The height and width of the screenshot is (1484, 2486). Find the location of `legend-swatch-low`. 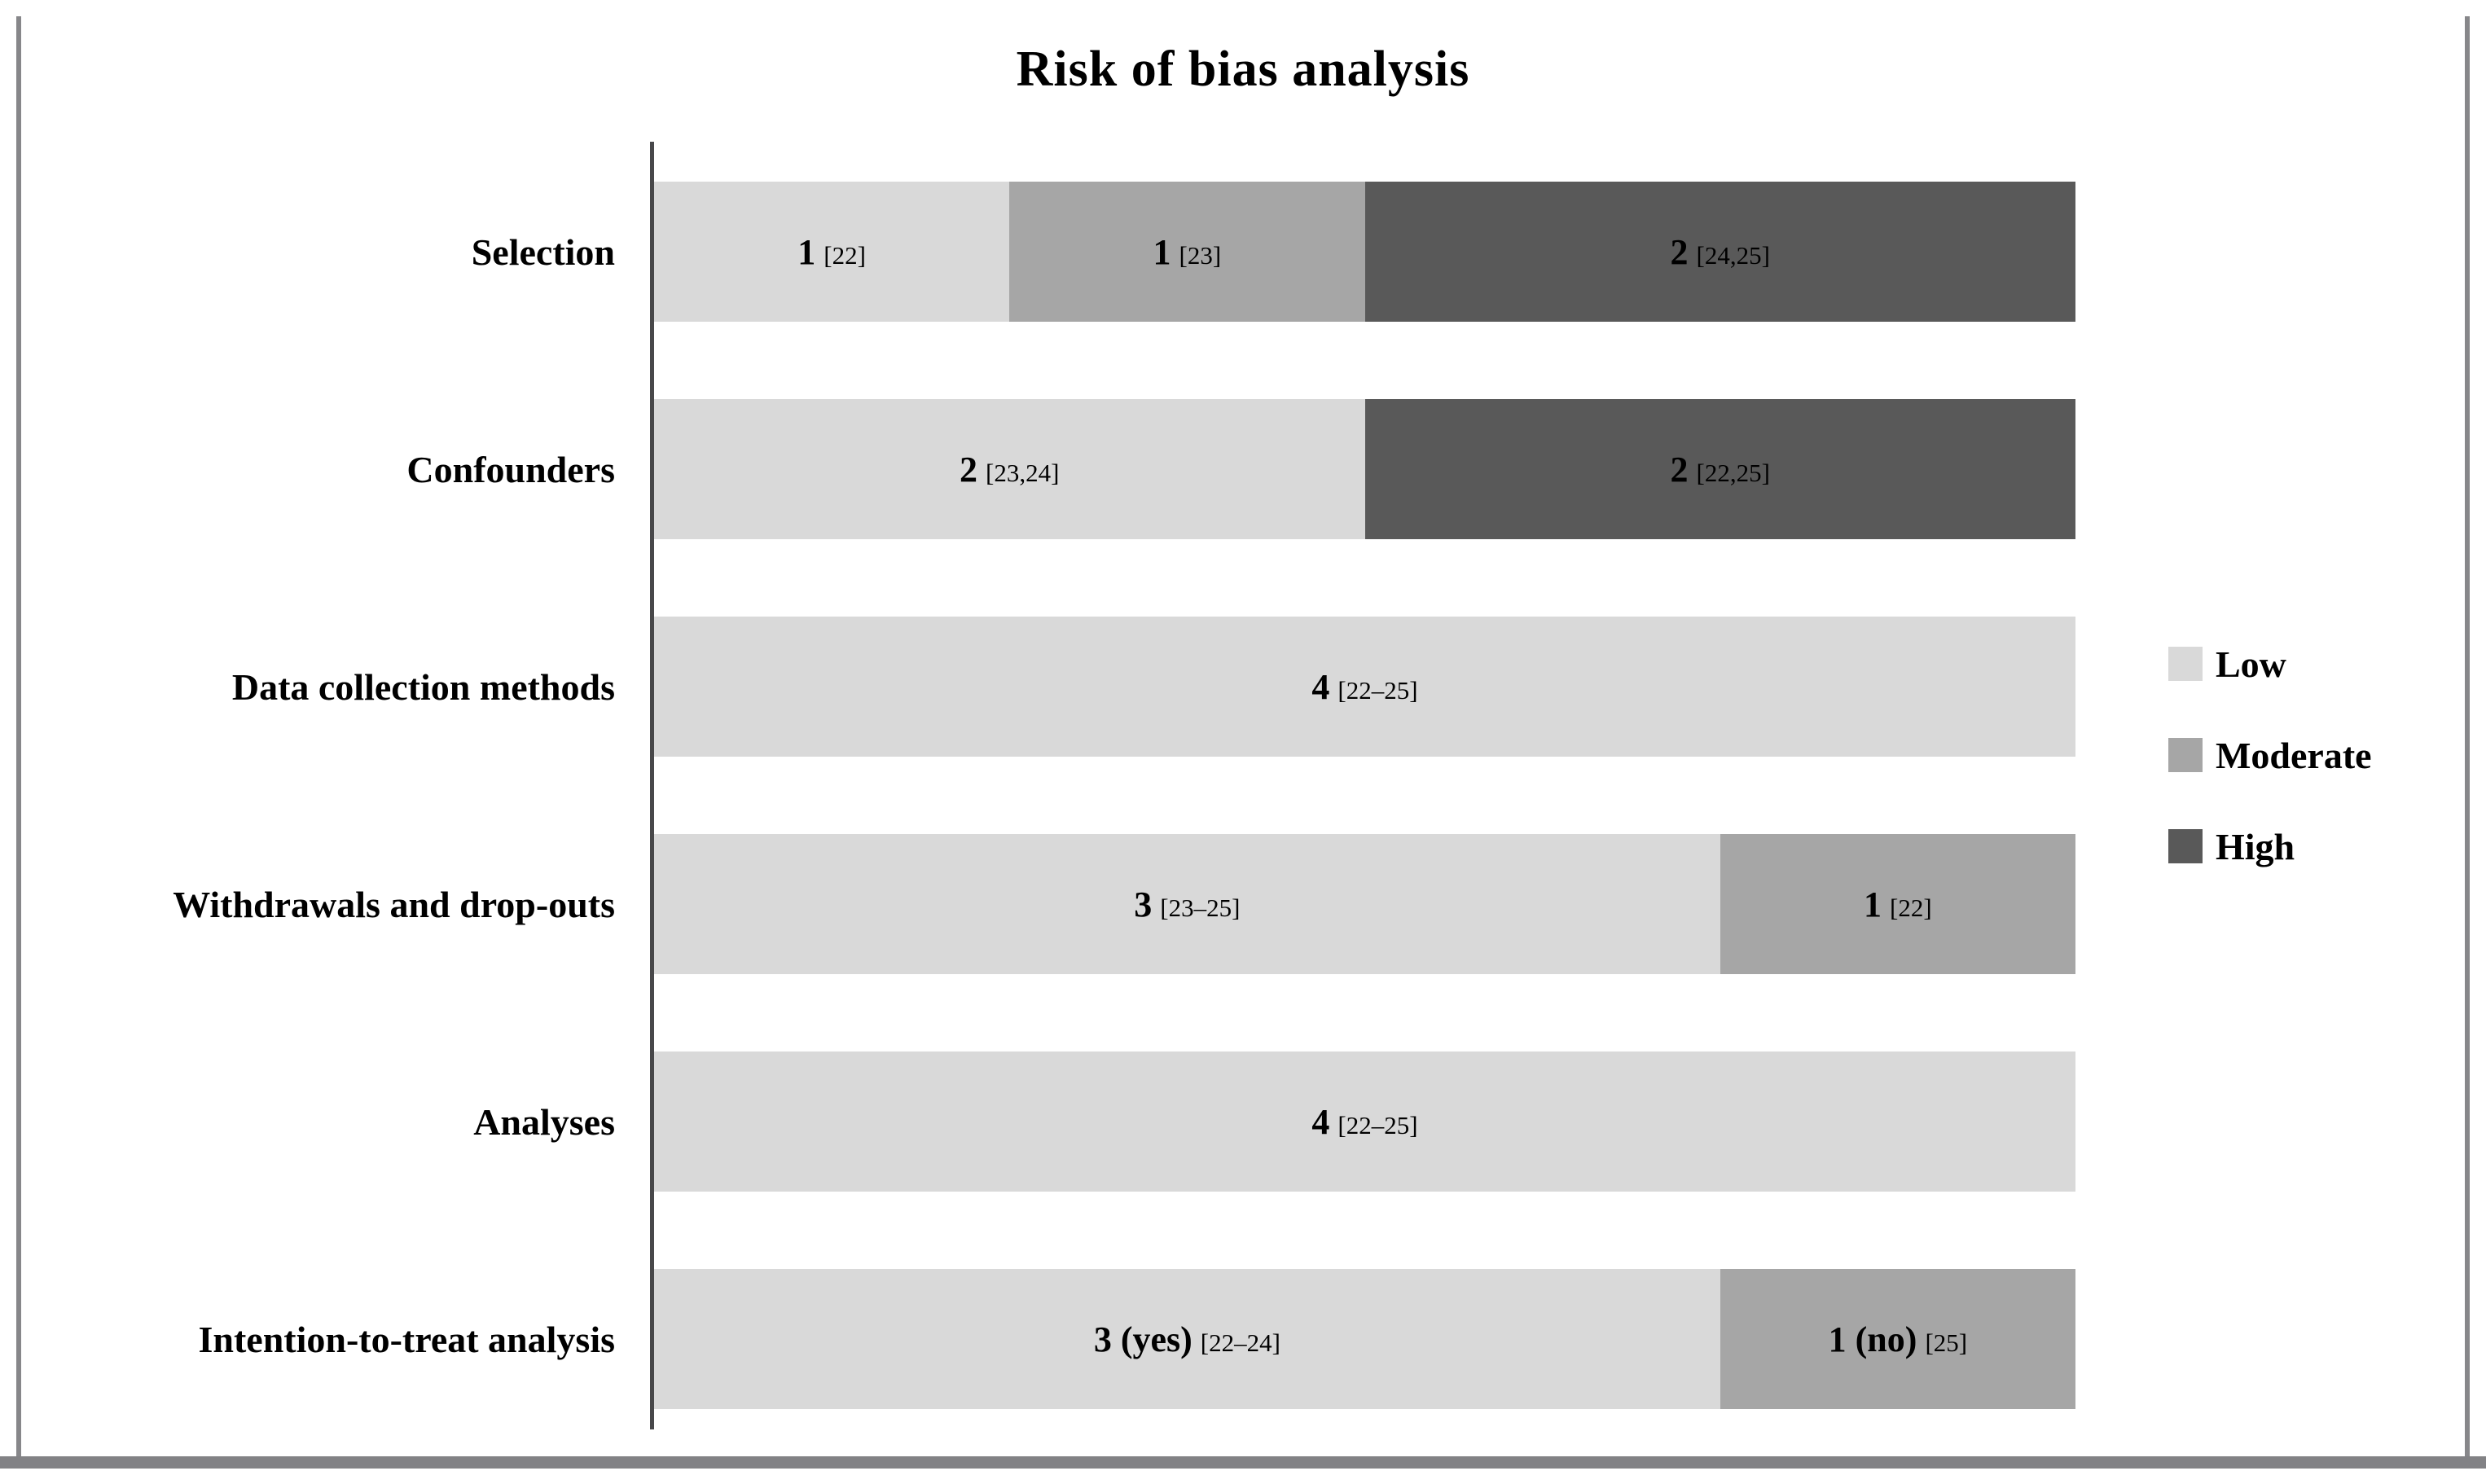

legend-swatch-low is located at coordinates (2185, 664).